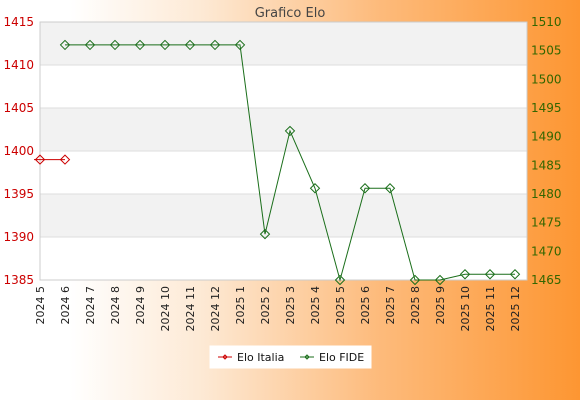 The image size is (580, 400). What do you see at coordinates (546, 137) in the screenshot?
I see `y-right-tick-label: 1490` at bounding box center [546, 137].